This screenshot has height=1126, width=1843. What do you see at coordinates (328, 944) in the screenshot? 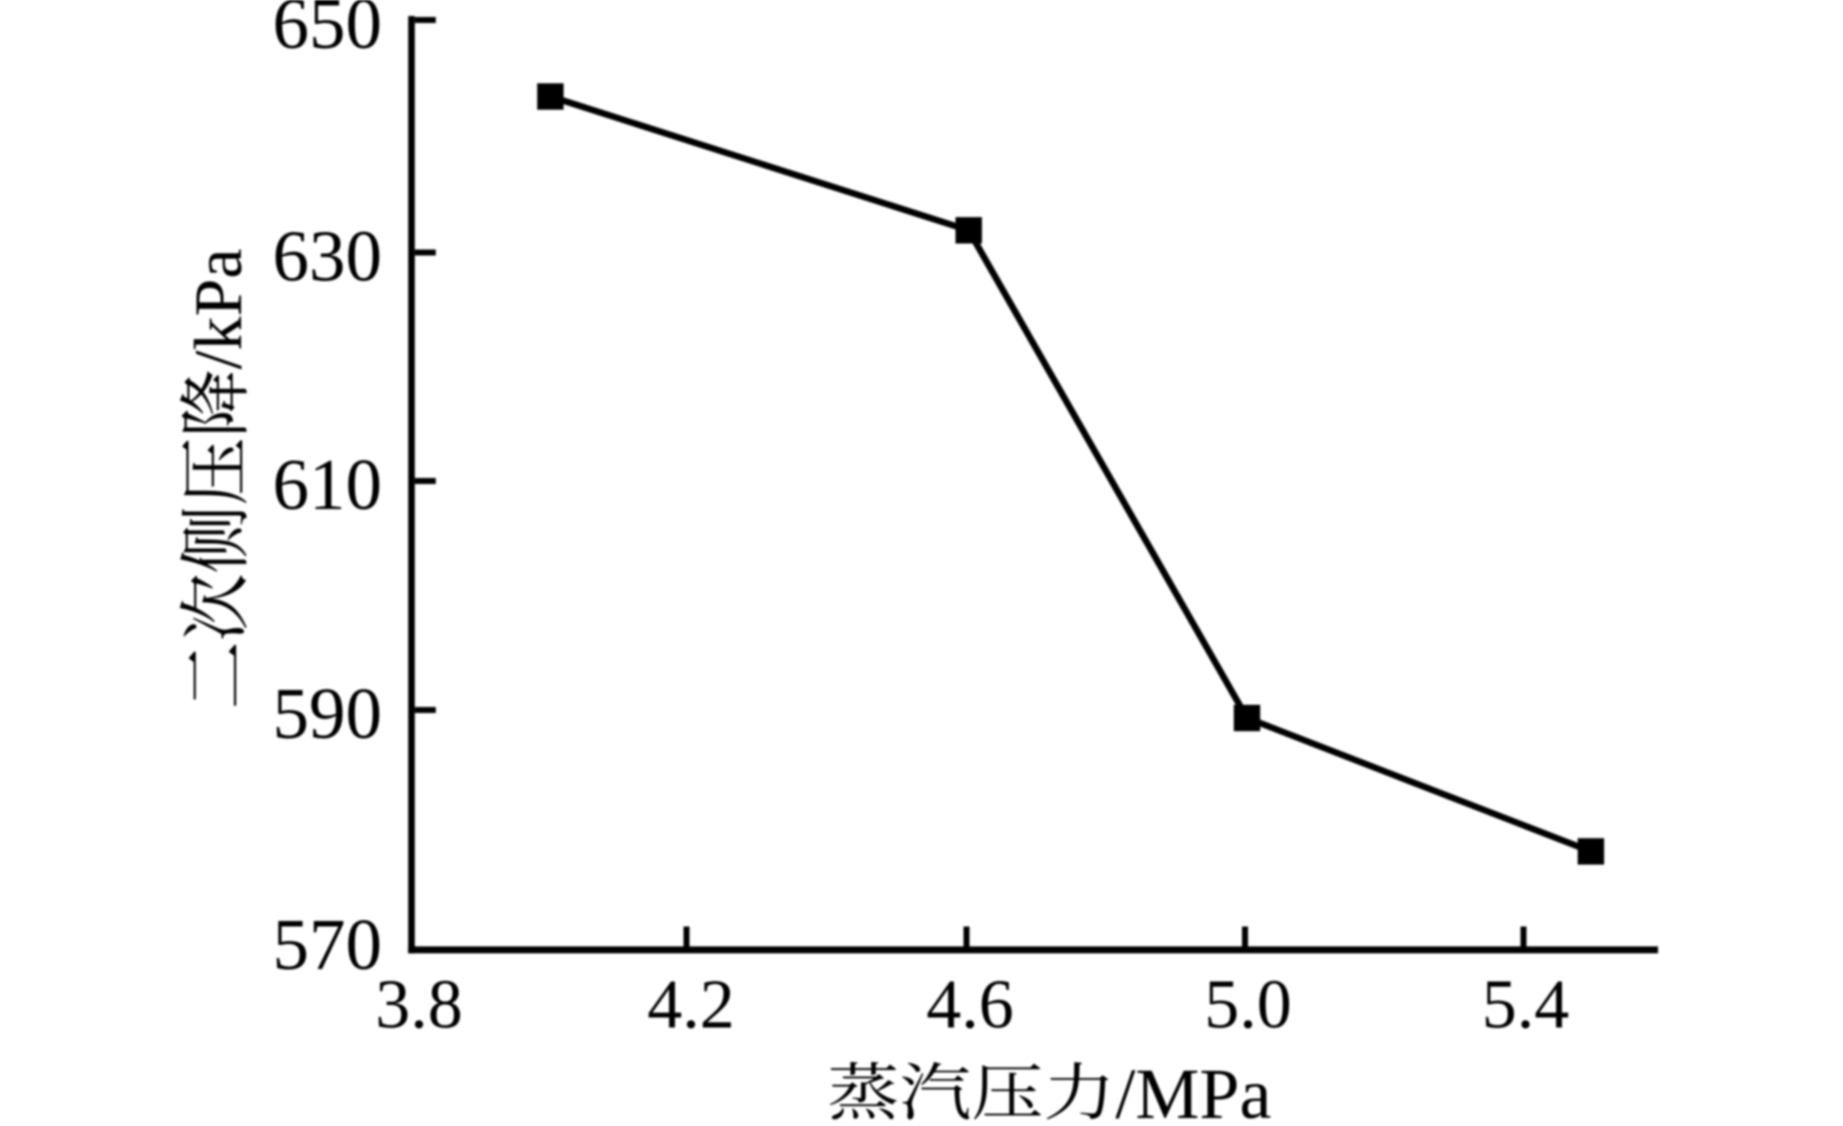
I see `svg-text: 570` at bounding box center [328, 944].